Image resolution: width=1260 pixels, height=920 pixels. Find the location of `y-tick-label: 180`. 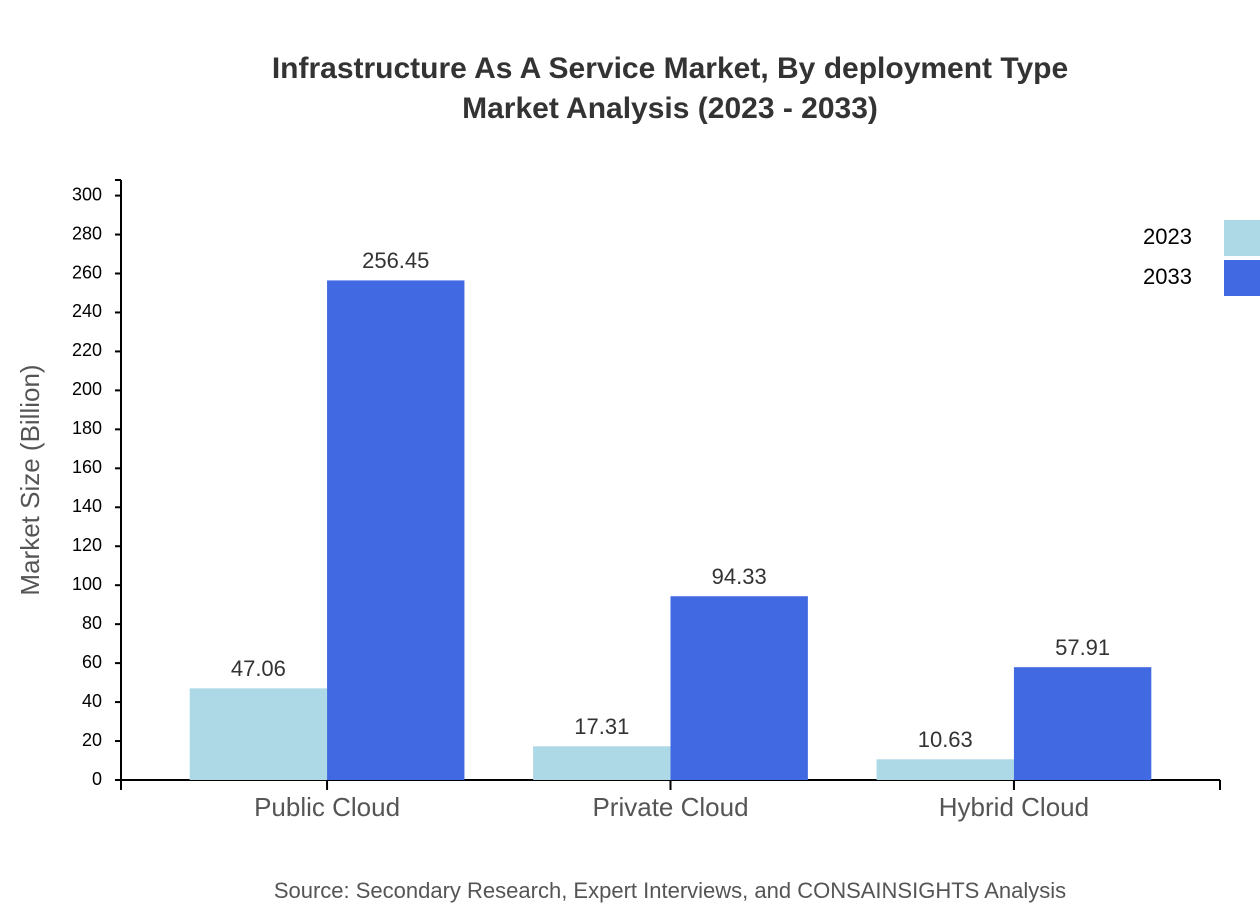

y-tick-label: 180 is located at coordinates (87, 428).